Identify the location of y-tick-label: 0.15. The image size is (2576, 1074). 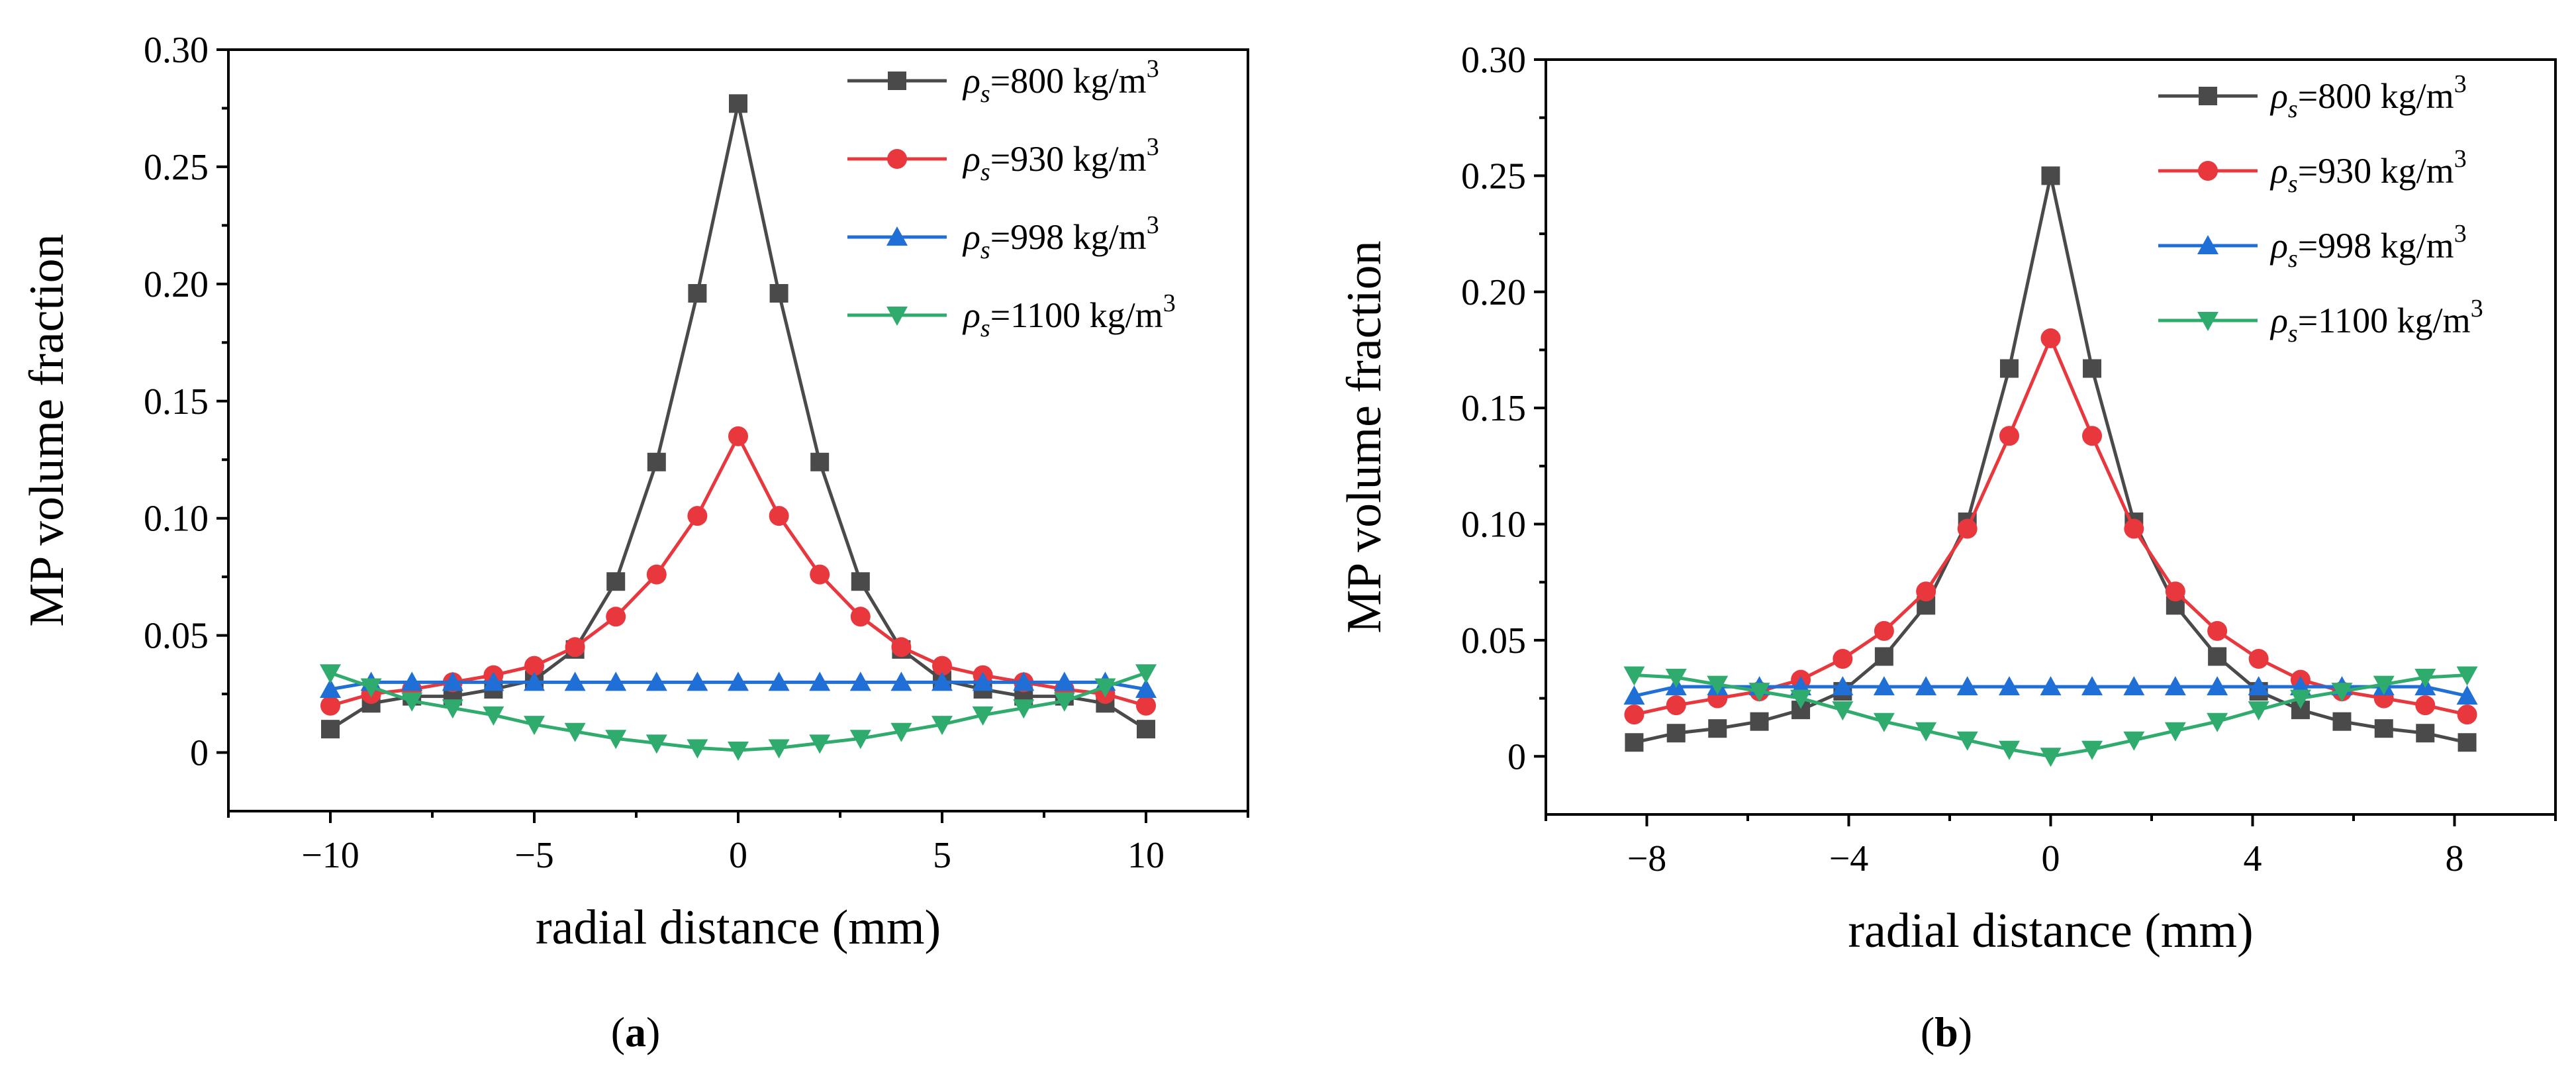
(1493, 409).